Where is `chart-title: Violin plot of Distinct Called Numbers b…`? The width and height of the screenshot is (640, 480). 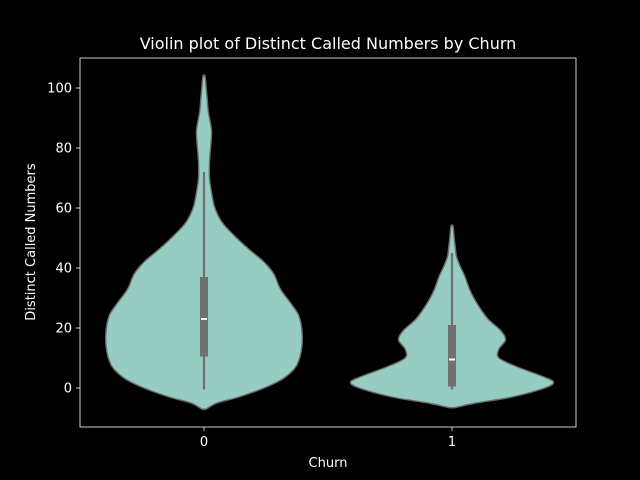
chart-title: Violin plot of Distinct Called Numbers b… is located at coordinates (328, 43).